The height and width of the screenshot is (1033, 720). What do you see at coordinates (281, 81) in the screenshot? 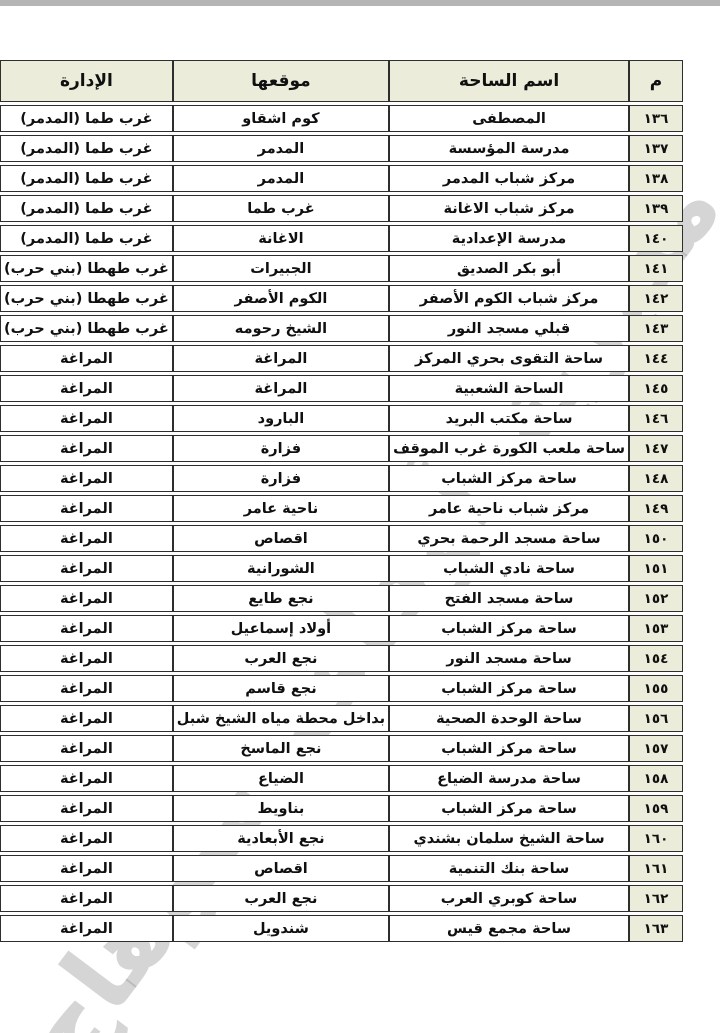
I see `header-cell-location: موقعها` at bounding box center [281, 81].